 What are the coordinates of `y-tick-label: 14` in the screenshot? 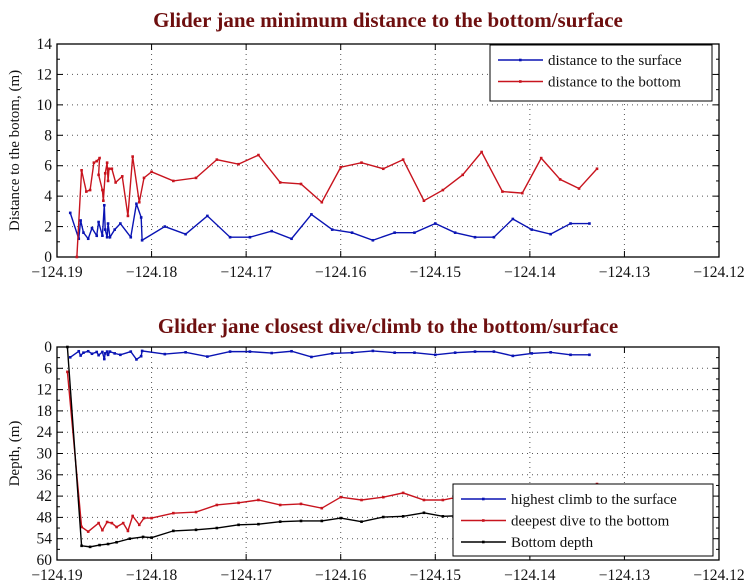 It's located at (45, 44).